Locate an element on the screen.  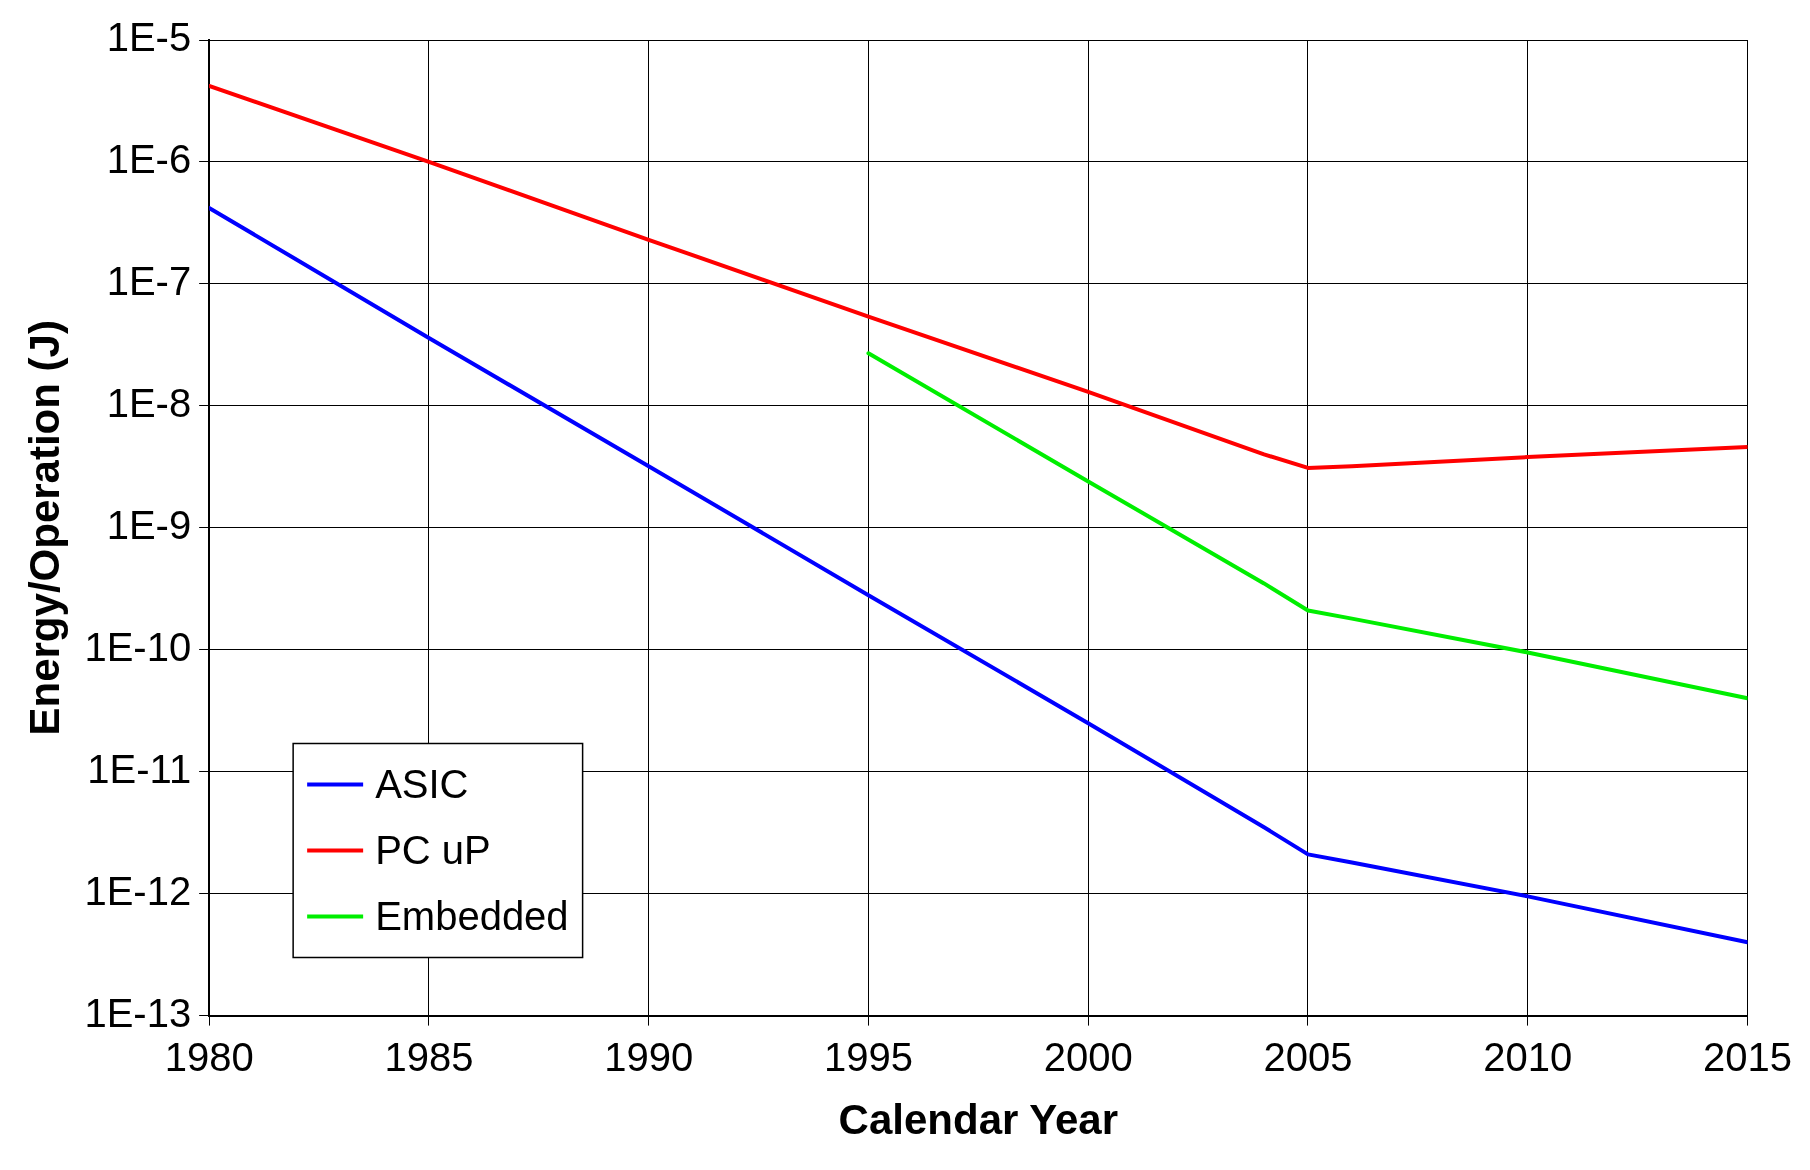
y-axis-title: Energy/Operation (J) is located at coordinates (44, 528).